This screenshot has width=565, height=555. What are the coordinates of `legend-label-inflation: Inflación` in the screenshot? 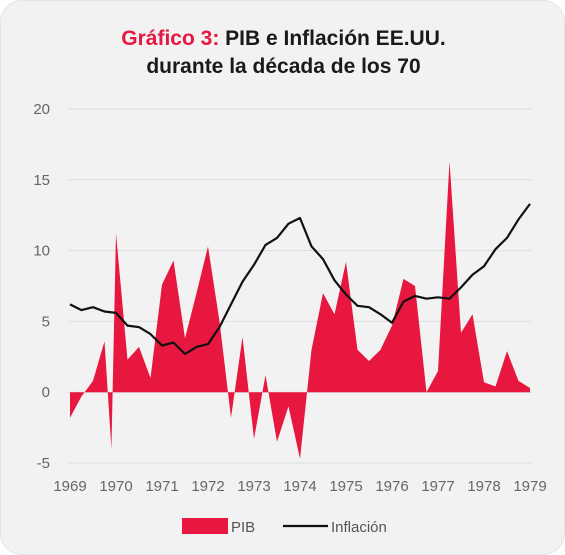 It's located at (359, 527).